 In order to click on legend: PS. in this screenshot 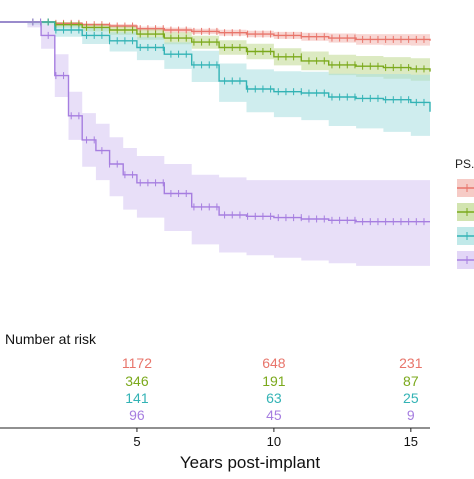, I will do `click(464, 213)`.